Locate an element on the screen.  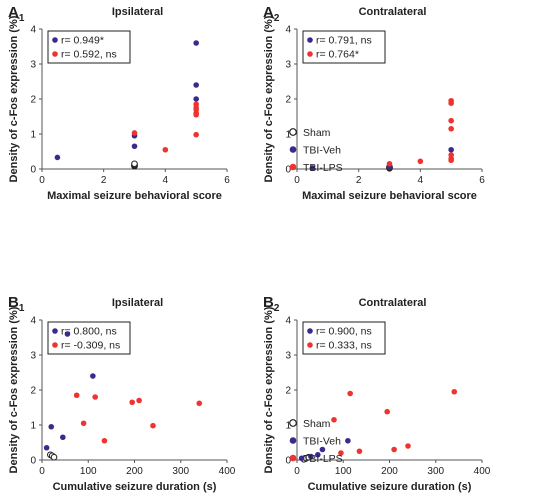
y-tick-label: 4 is located at coordinates (288, 321).